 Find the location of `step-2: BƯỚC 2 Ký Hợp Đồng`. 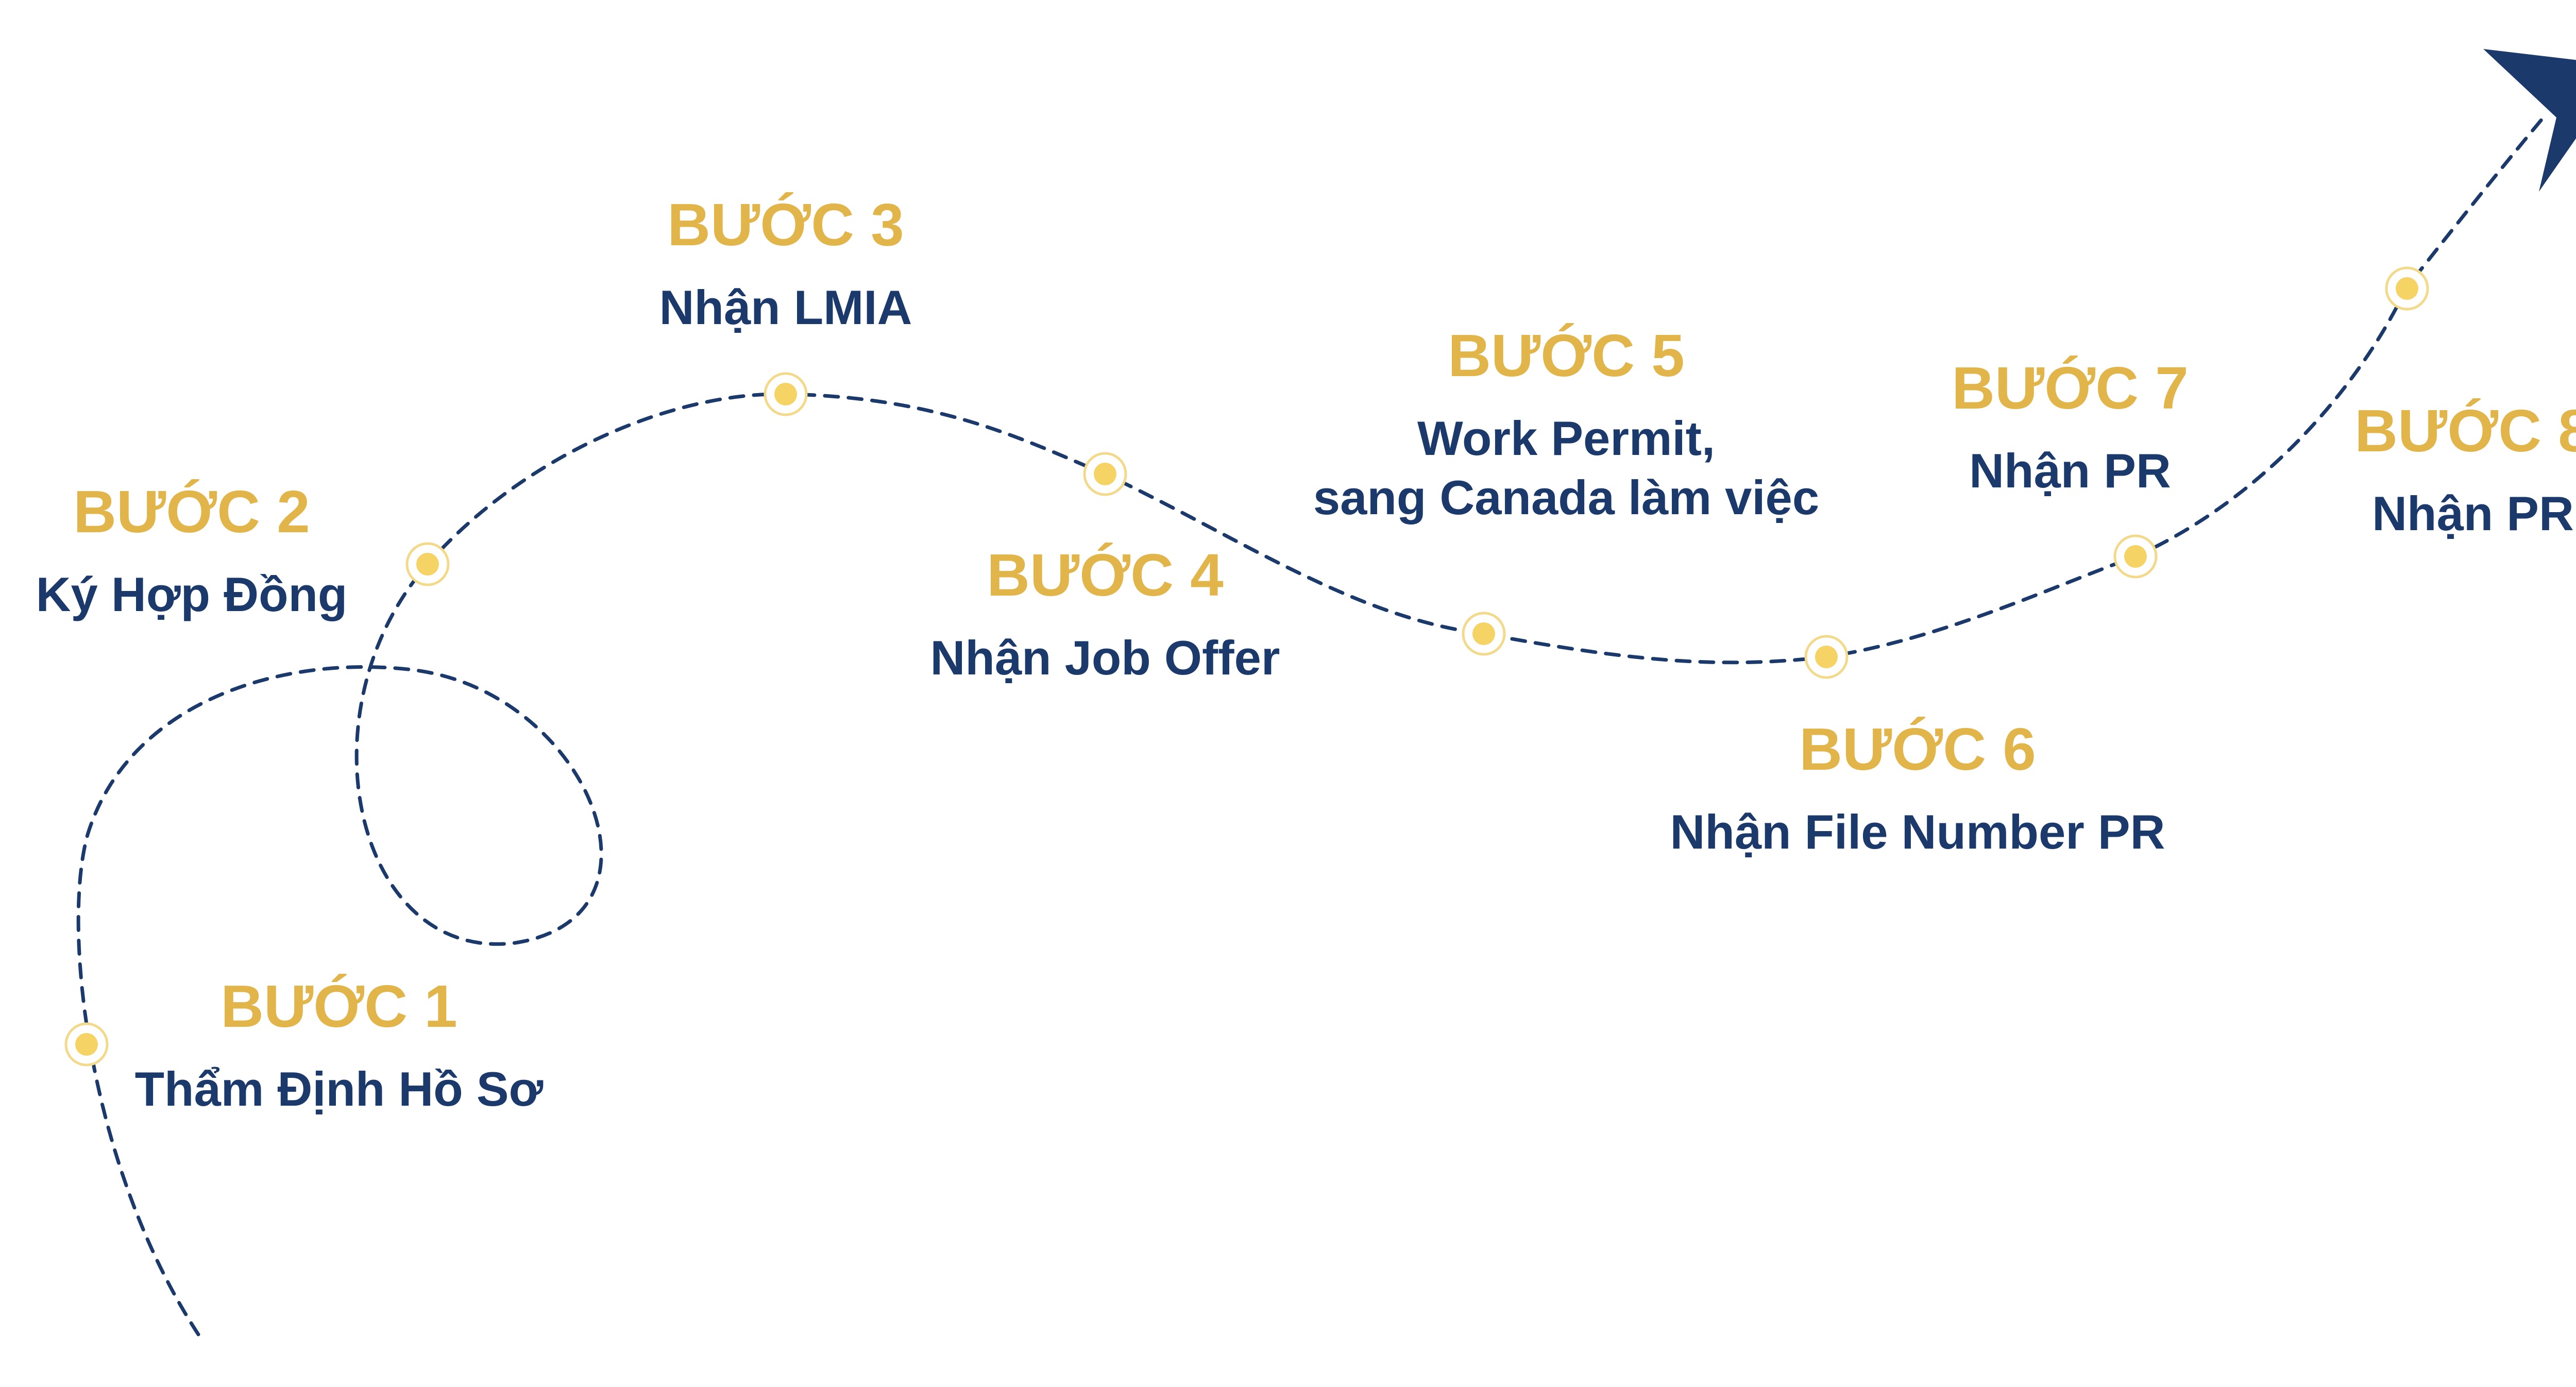

step-2: BƯỚC 2 Ký Hợp Đồng is located at coordinates (192, 553).